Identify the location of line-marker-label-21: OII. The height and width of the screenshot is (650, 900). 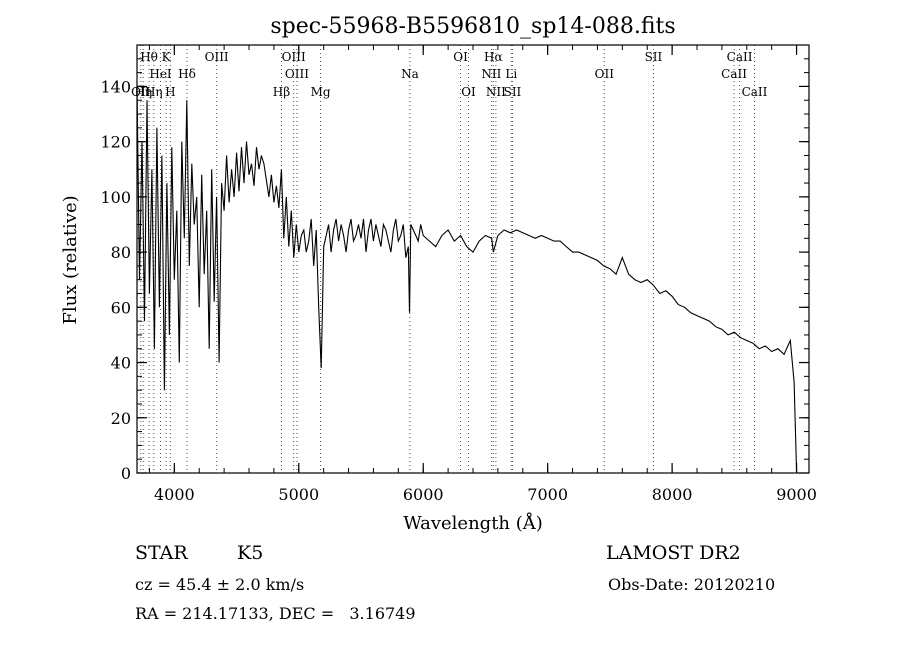
(605, 74).